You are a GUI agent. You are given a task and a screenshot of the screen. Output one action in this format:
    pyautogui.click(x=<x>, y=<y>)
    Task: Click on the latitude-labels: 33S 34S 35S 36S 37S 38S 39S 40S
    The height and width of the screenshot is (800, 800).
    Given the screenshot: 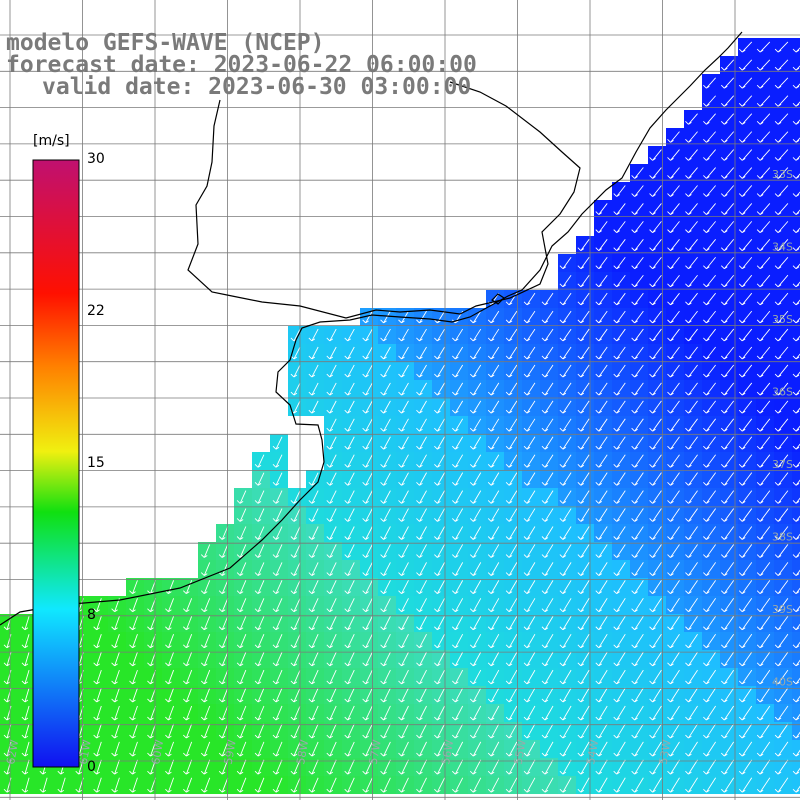 What is the action you would take?
    pyautogui.click(x=782, y=428)
    